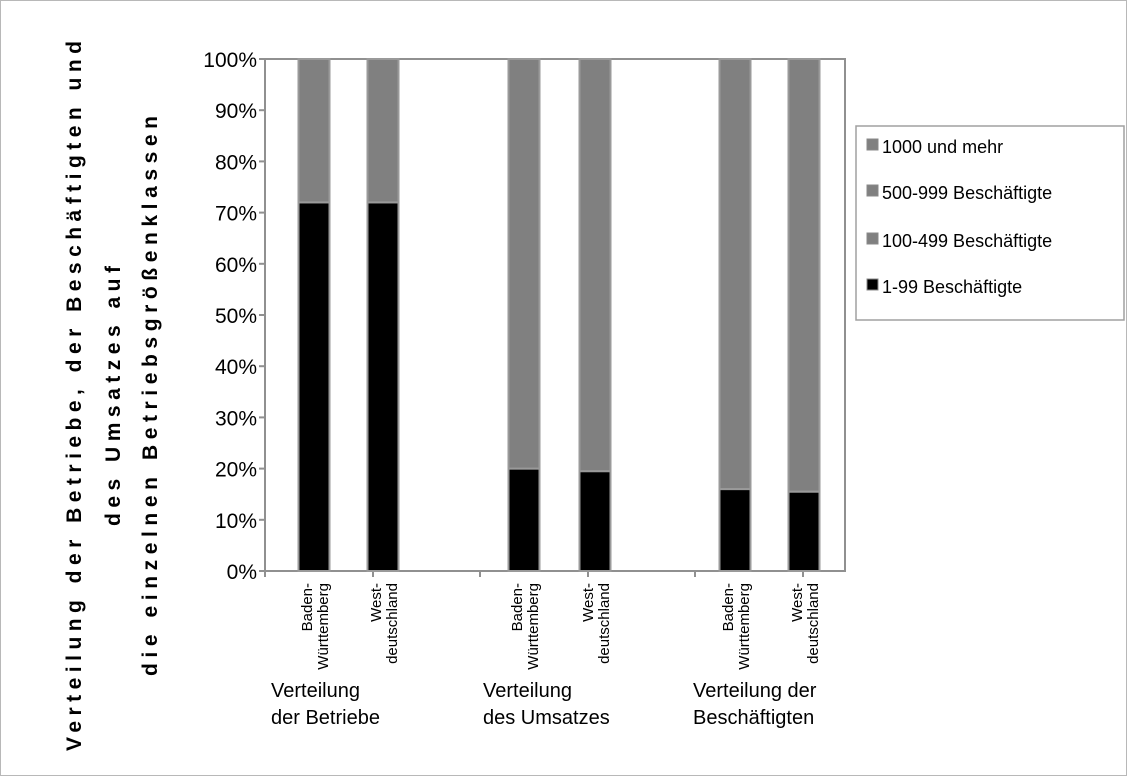  What do you see at coordinates (942, 147) in the screenshot?
I see `legend-label: 1000 und mehr` at bounding box center [942, 147].